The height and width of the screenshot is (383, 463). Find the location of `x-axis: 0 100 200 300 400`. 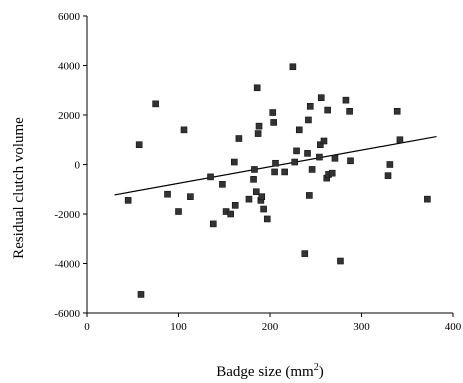

x-axis: 0 100 200 300 400 is located at coordinates (273, 322).